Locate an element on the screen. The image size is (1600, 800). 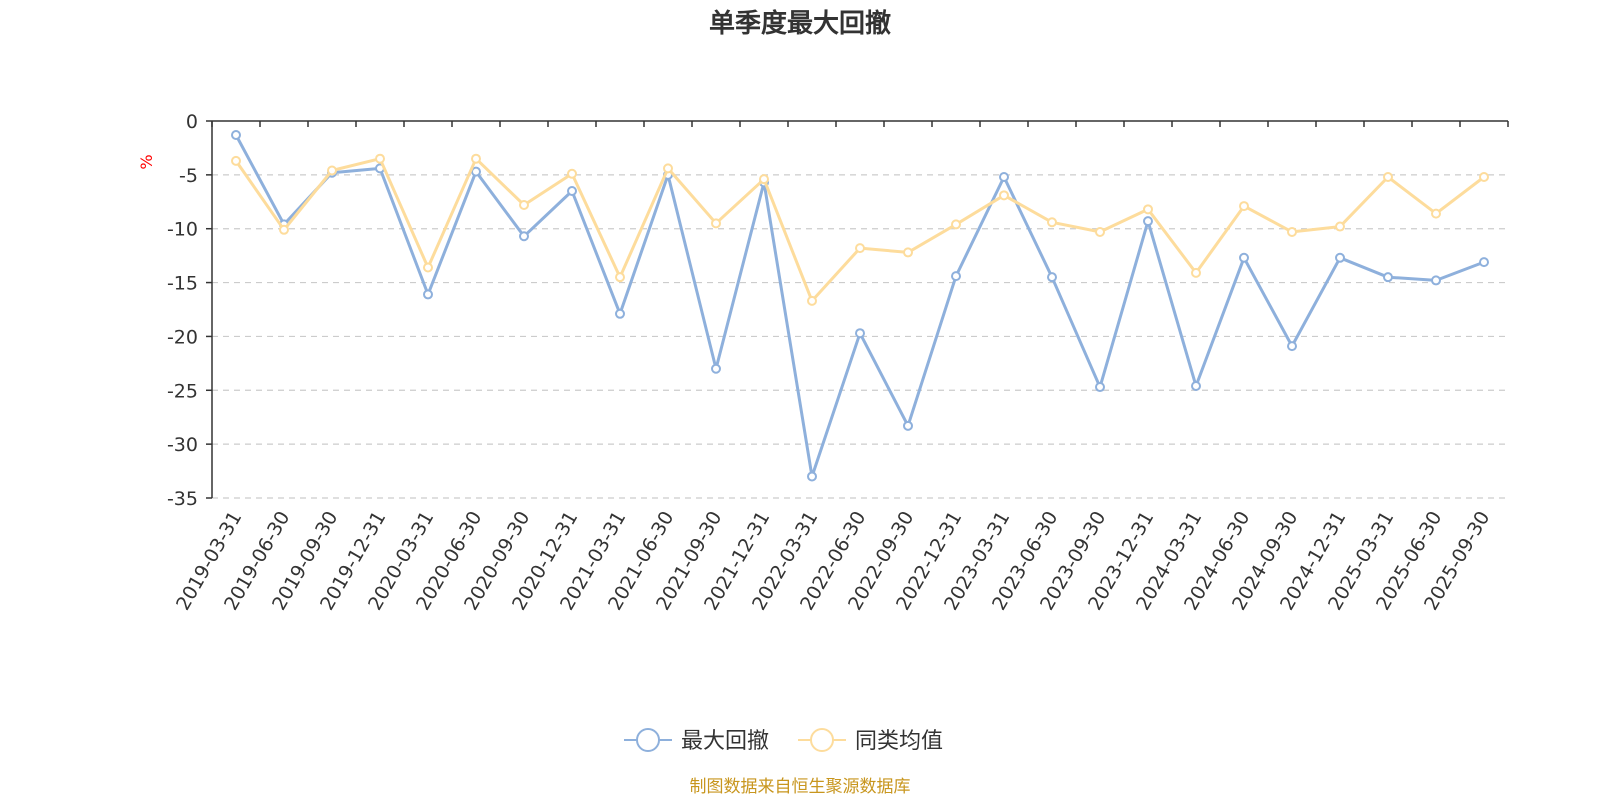
y-tick-label: -5 is located at coordinates (188, 176).